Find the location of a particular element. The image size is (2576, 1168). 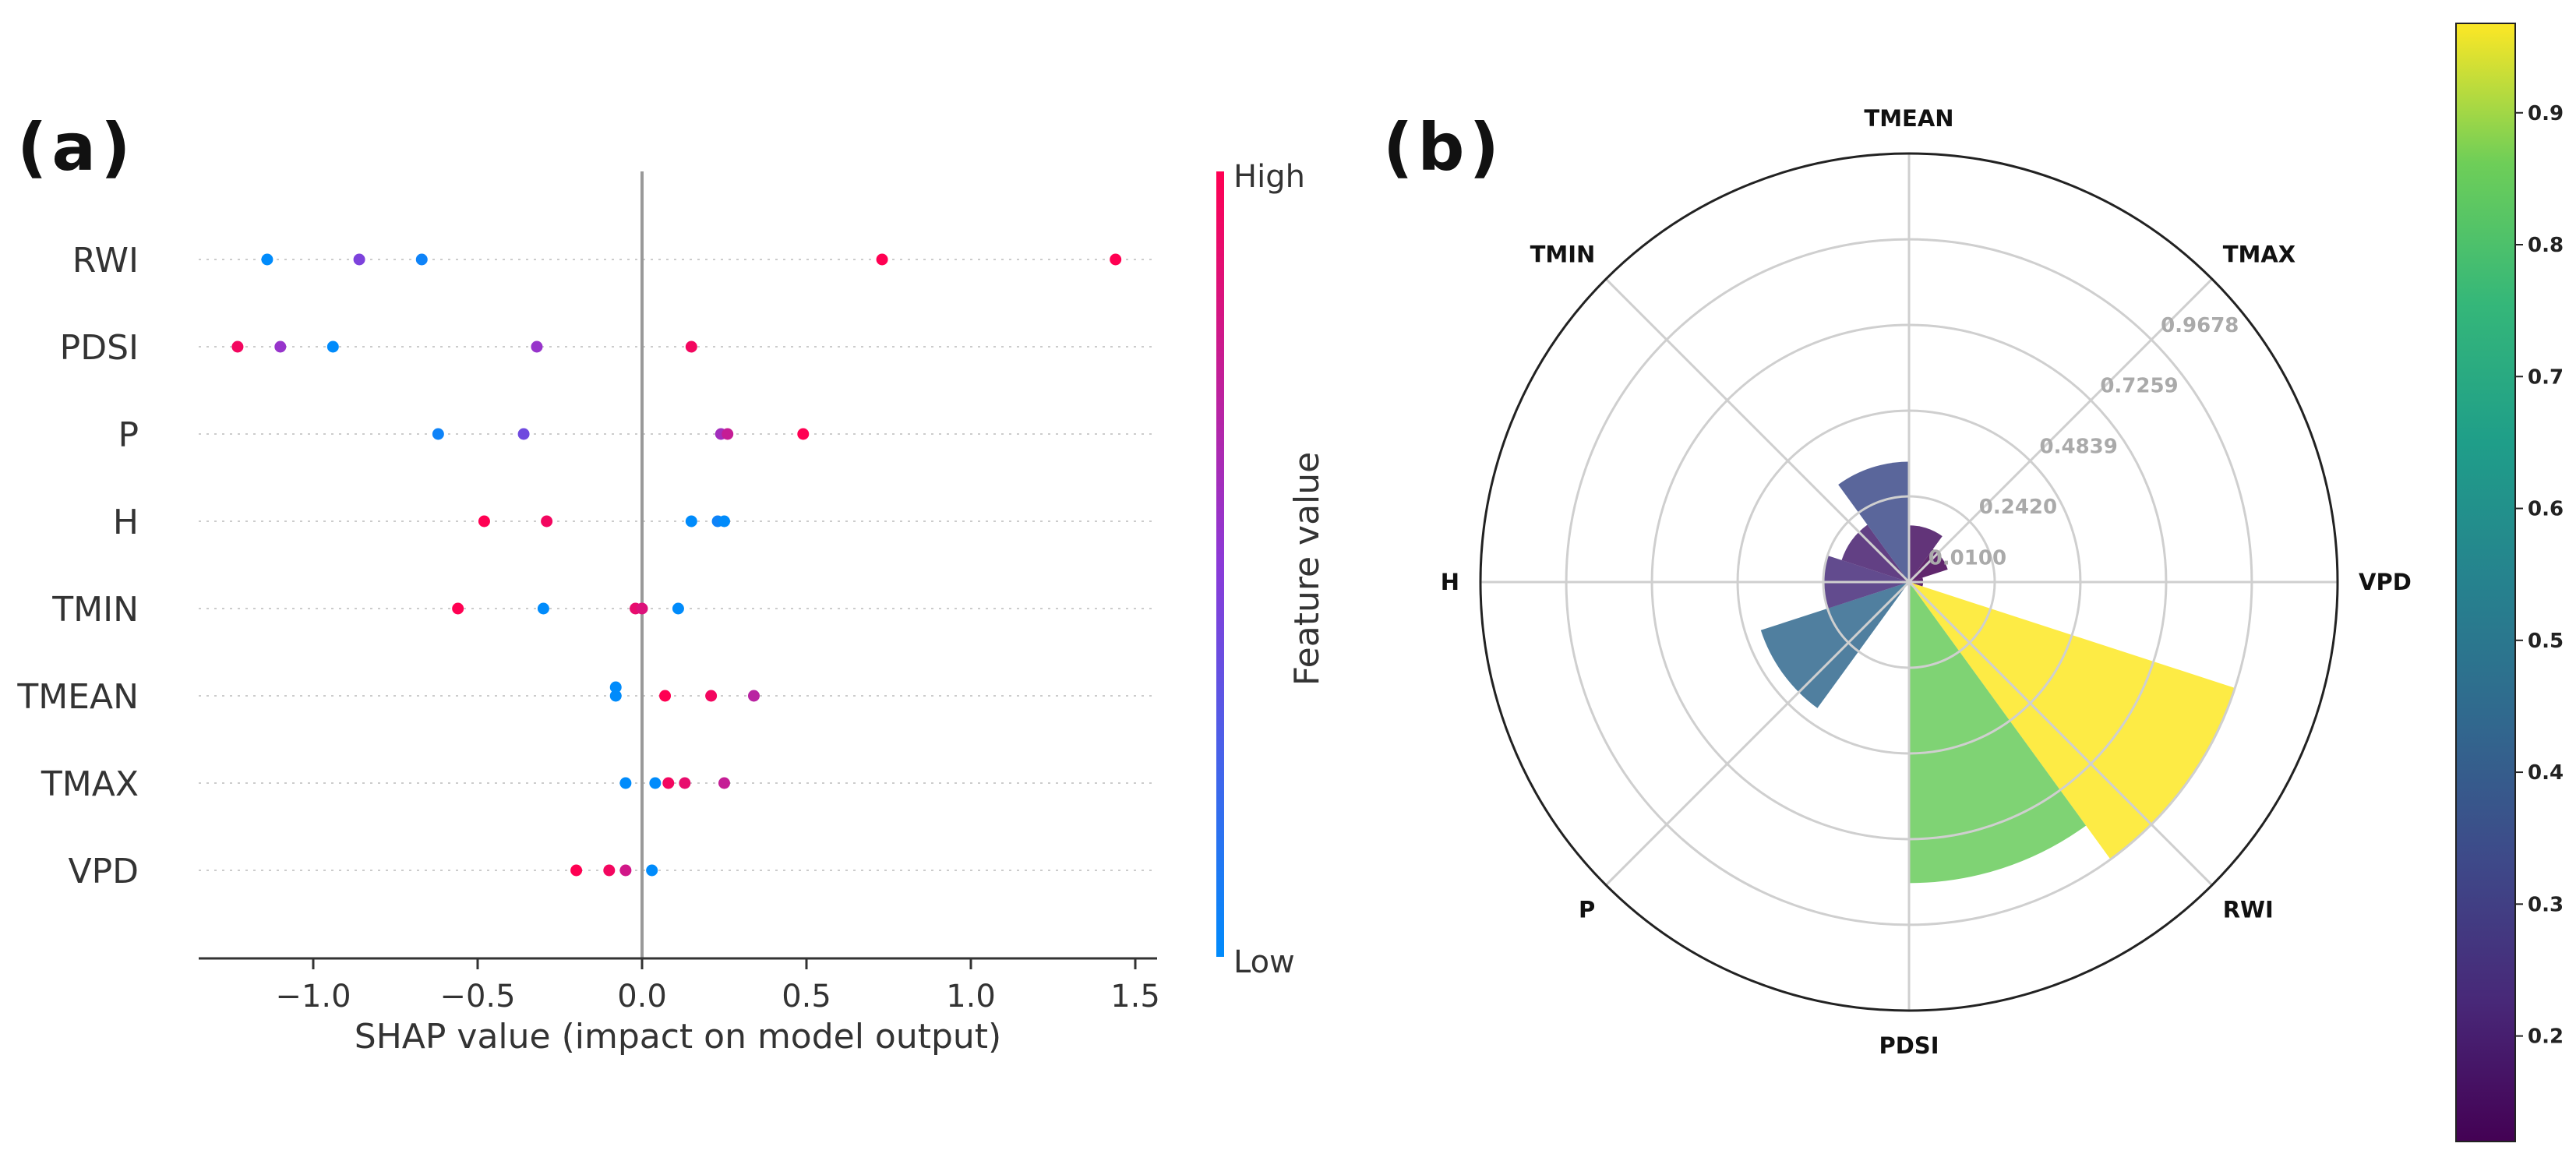

angle-label-pdsi: PDSI is located at coordinates (1909, 1045).